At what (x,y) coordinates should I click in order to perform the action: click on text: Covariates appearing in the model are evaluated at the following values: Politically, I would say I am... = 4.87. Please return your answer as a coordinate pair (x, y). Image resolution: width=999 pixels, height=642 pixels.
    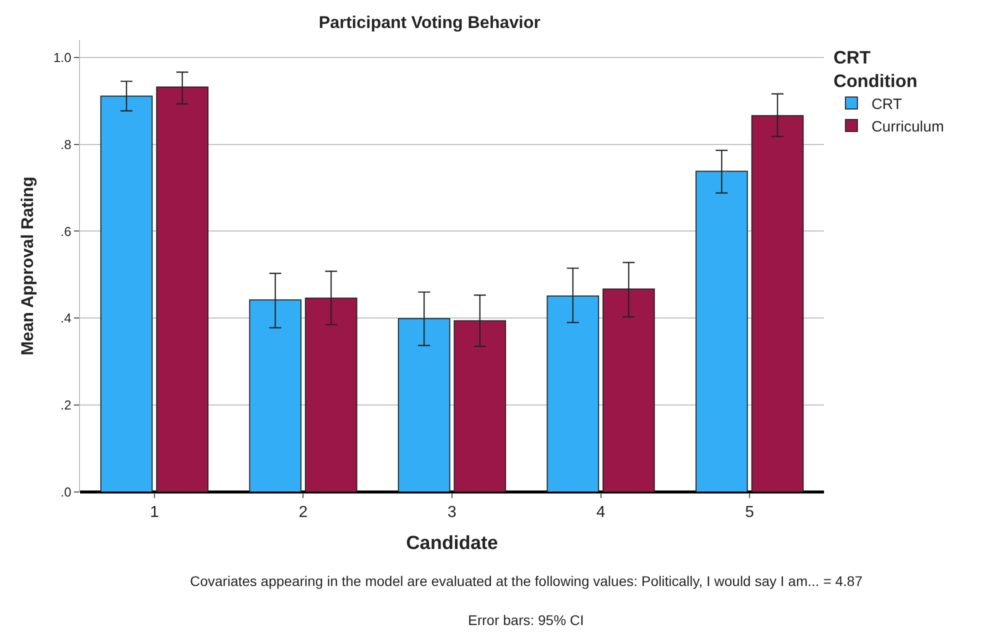
    Looking at the image, I should click on (526, 581).